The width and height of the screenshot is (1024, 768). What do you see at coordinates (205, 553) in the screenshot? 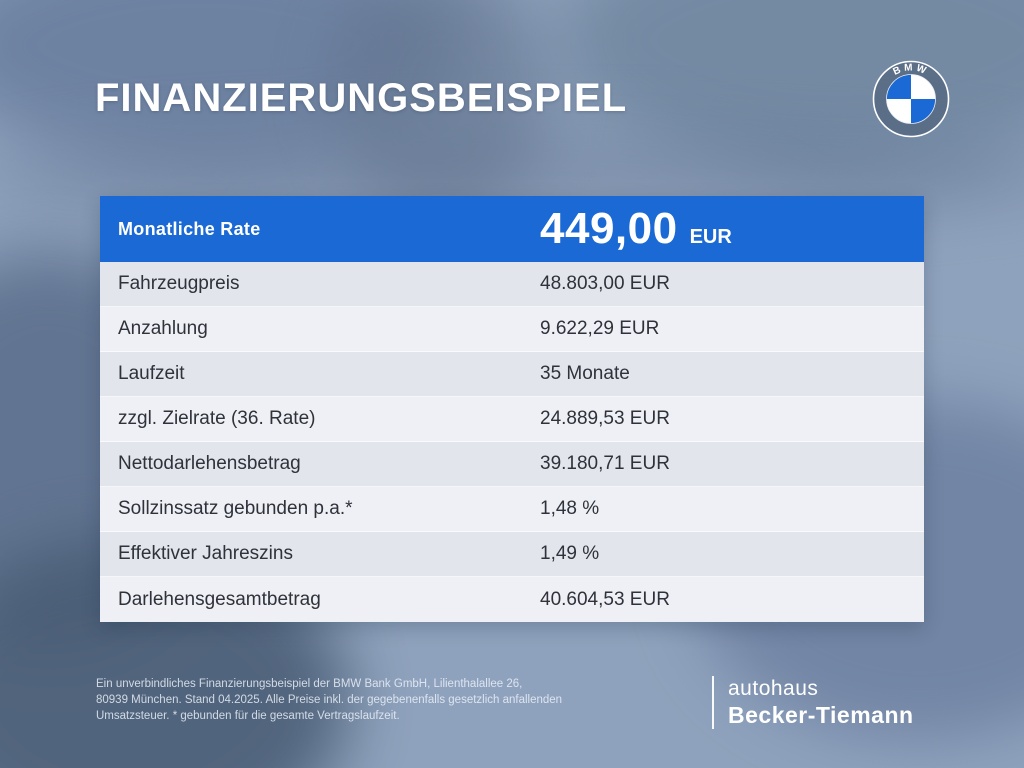
I see `row-label: Effektiver Jahreszins` at bounding box center [205, 553].